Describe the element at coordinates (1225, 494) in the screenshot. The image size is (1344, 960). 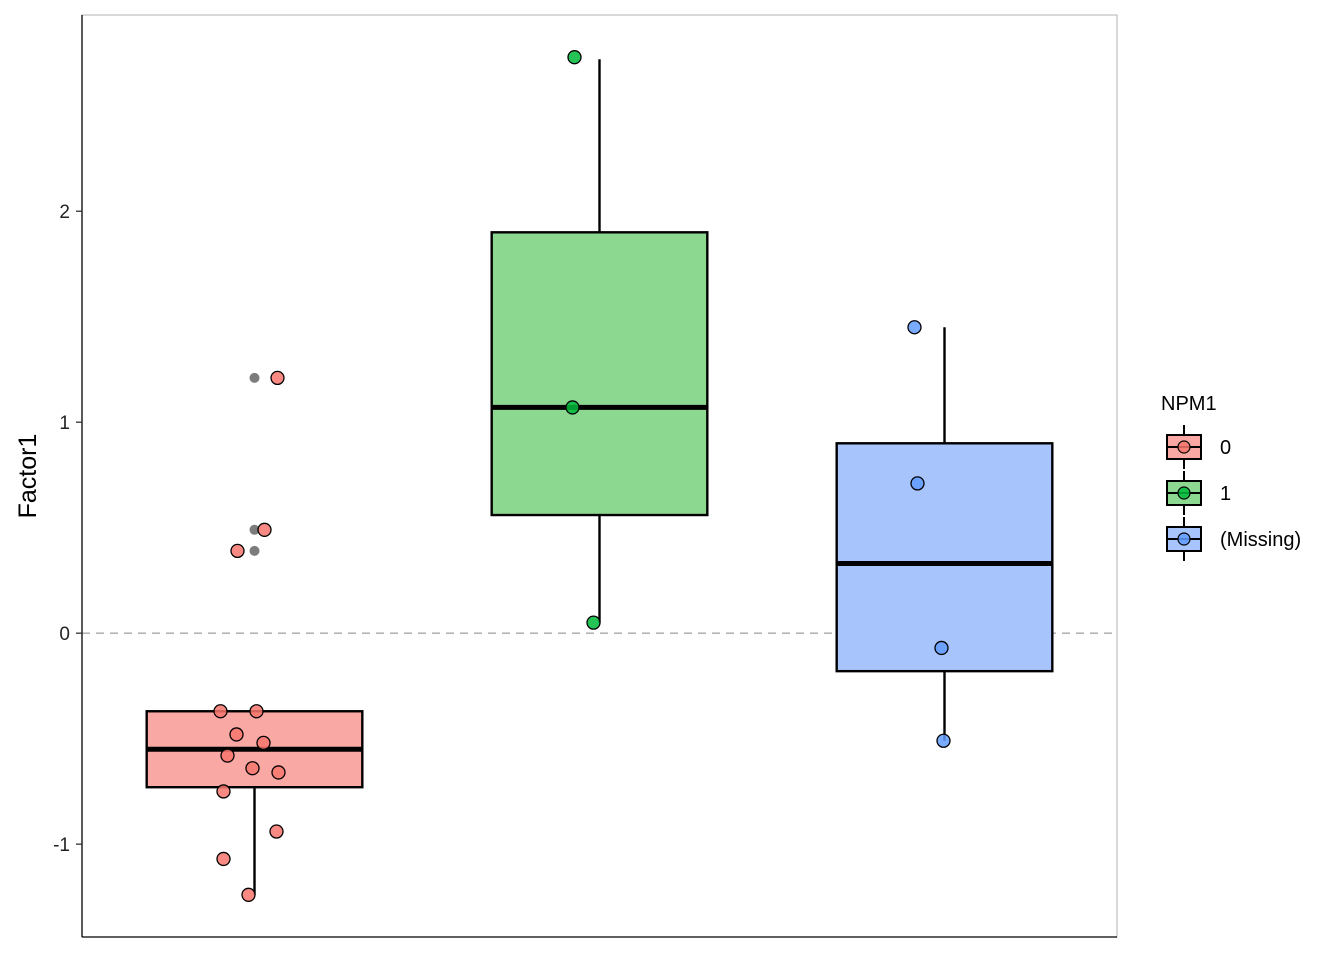
I see `legend-label: 1` at that location.